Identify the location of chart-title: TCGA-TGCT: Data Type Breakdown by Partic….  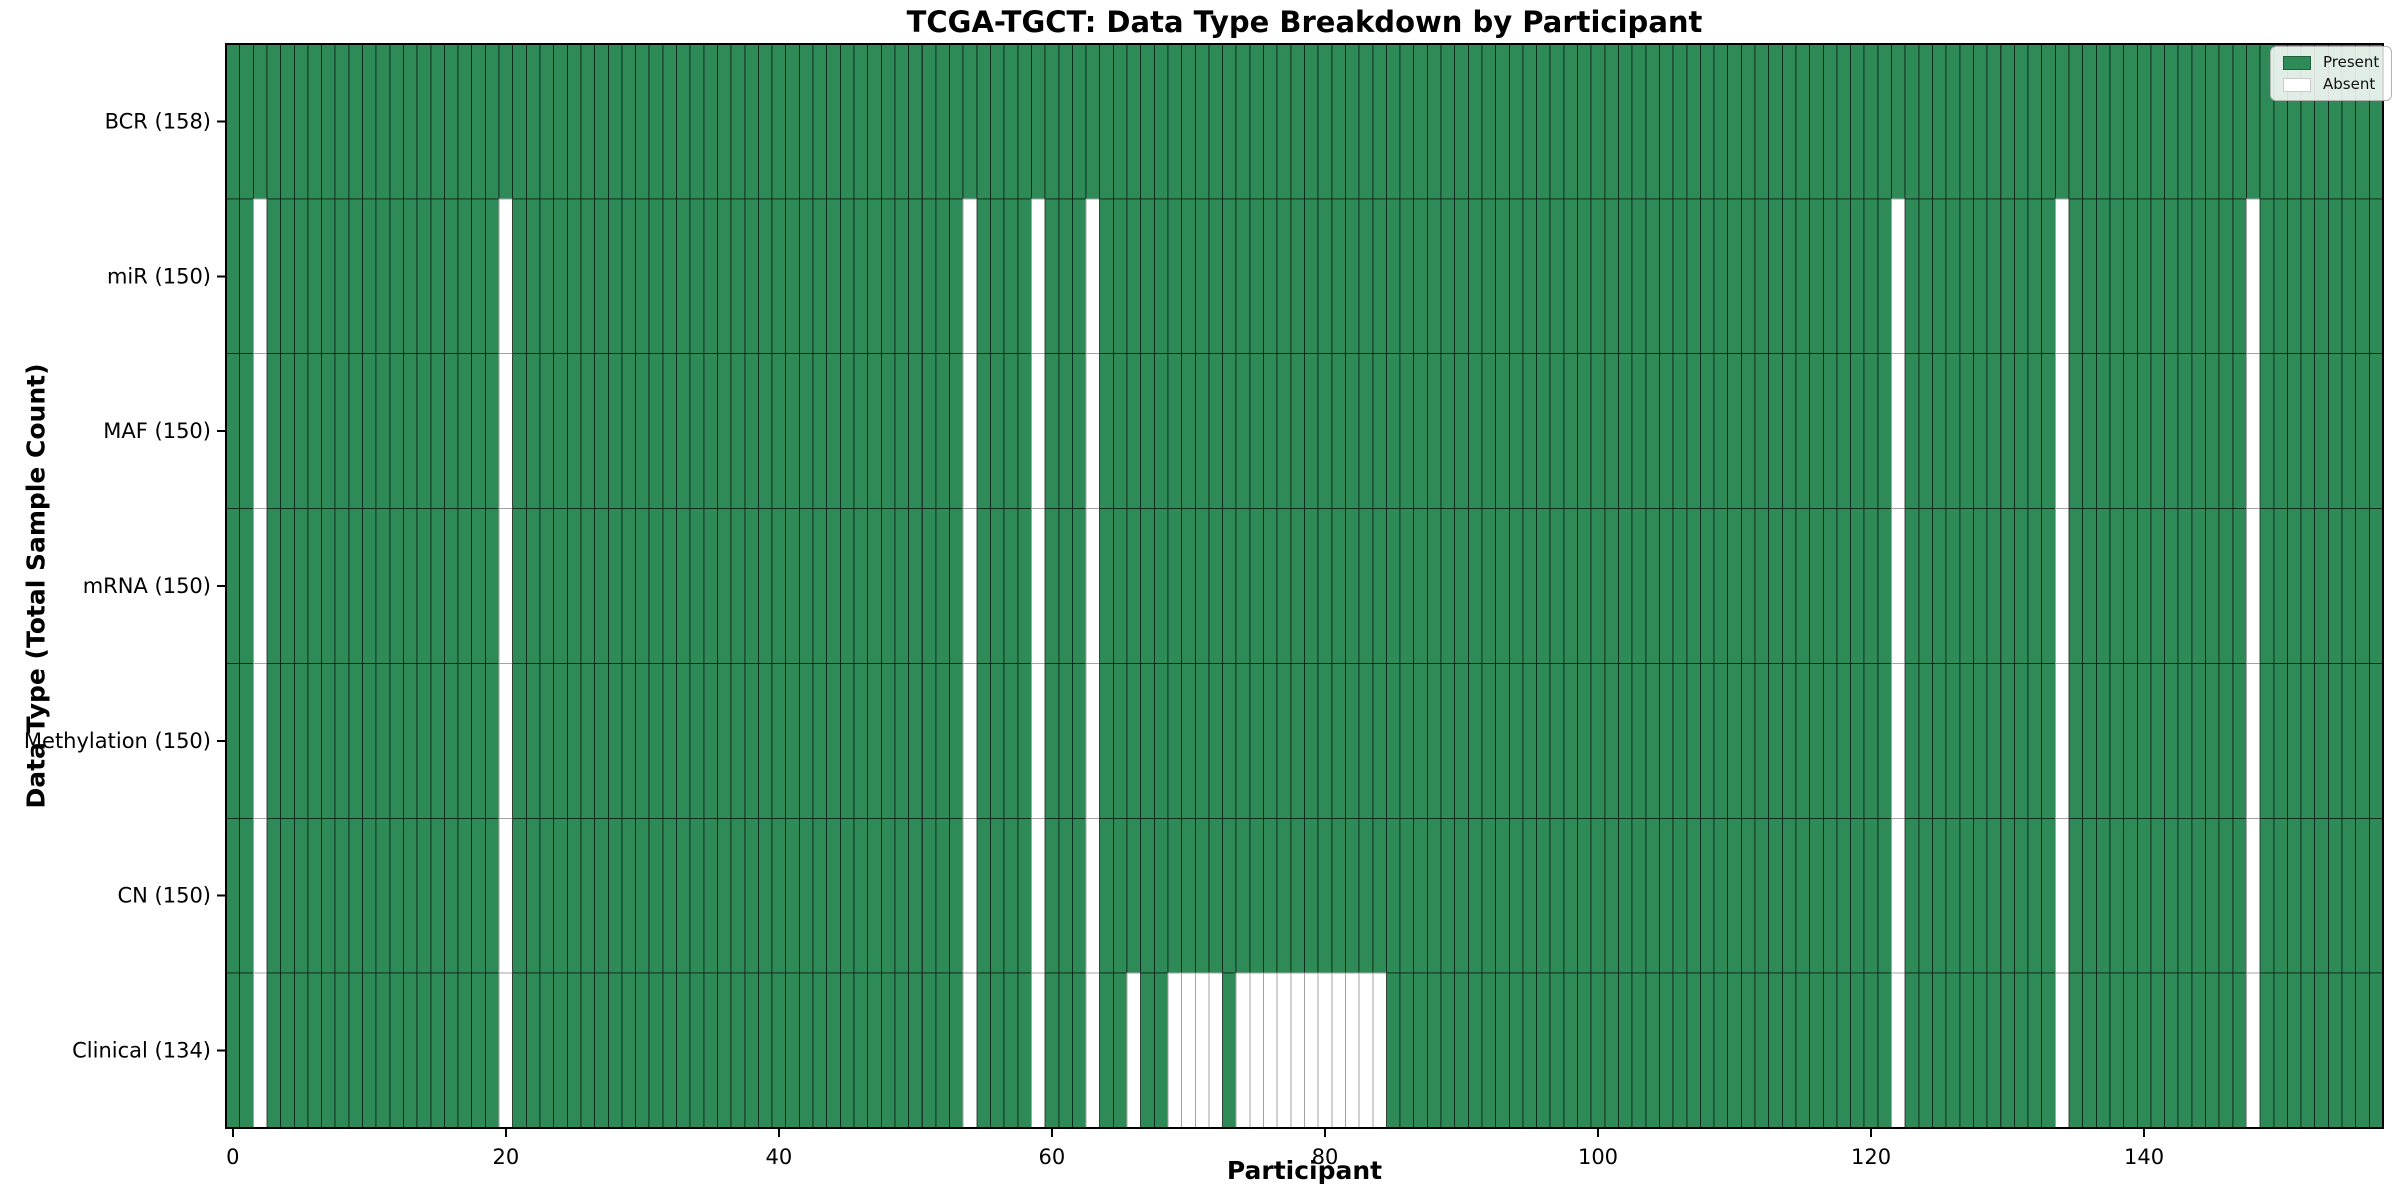
(1304, 22).